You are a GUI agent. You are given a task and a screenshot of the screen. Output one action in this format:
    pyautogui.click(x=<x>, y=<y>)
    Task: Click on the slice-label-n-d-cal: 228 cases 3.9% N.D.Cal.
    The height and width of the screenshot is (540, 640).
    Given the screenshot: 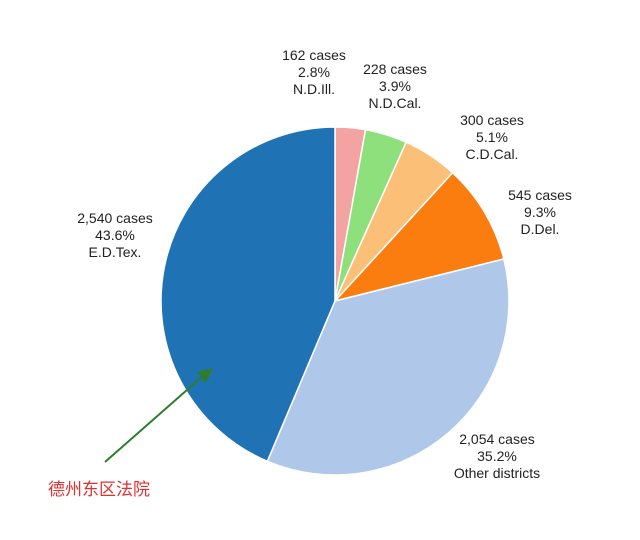 What is the action you would take?
    pyautogui.click(x=395, y=86)
    